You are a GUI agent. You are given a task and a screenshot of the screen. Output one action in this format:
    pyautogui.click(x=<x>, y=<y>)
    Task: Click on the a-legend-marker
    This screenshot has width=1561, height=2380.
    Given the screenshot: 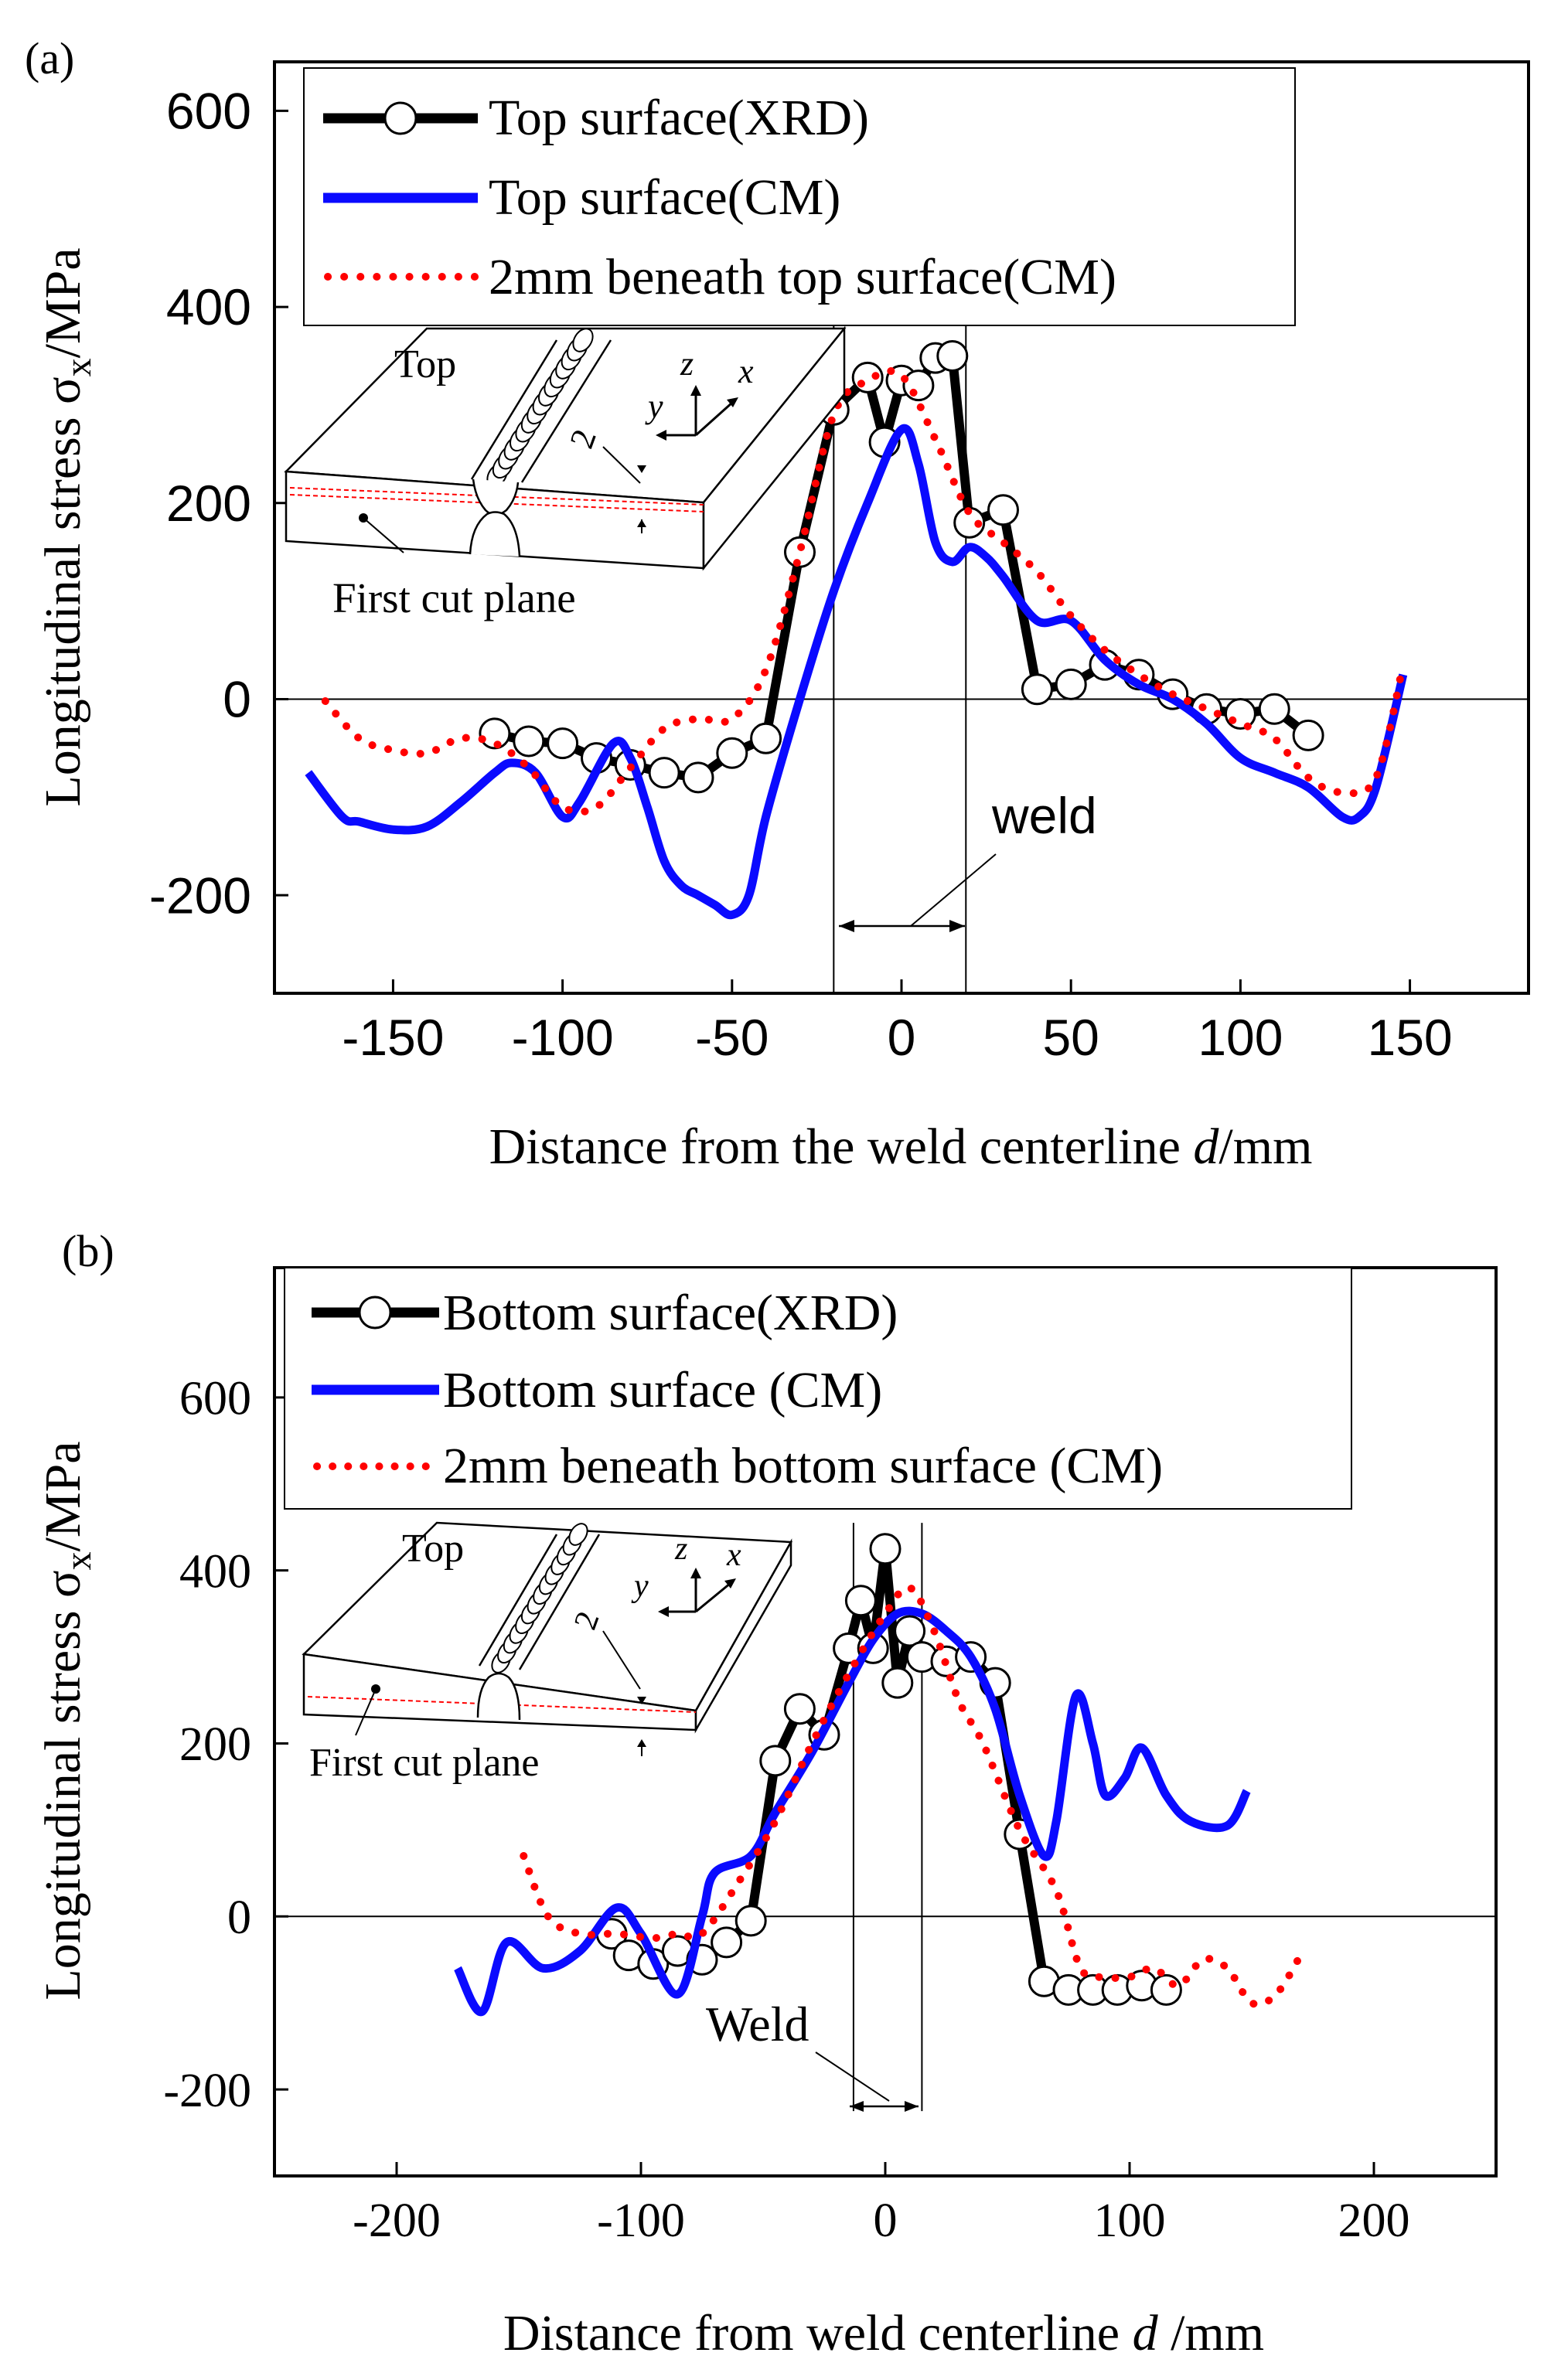 What is the action you would take?
    pyautogui.click(x=401, y=118)
    